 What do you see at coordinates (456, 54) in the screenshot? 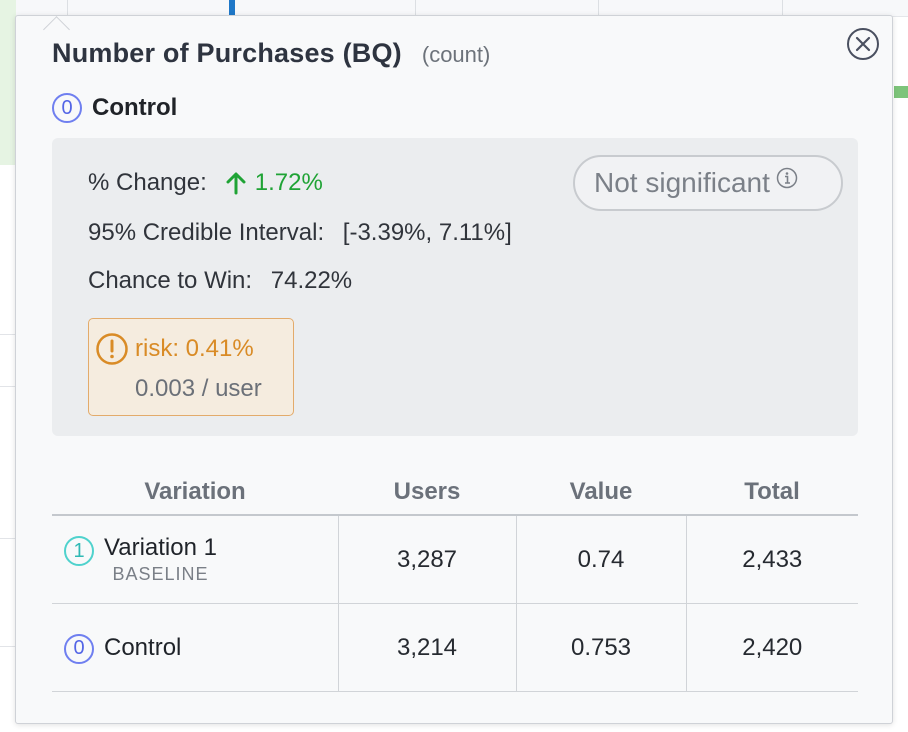
I see `metric-unit: (count)` at bounding box center [456, 54].